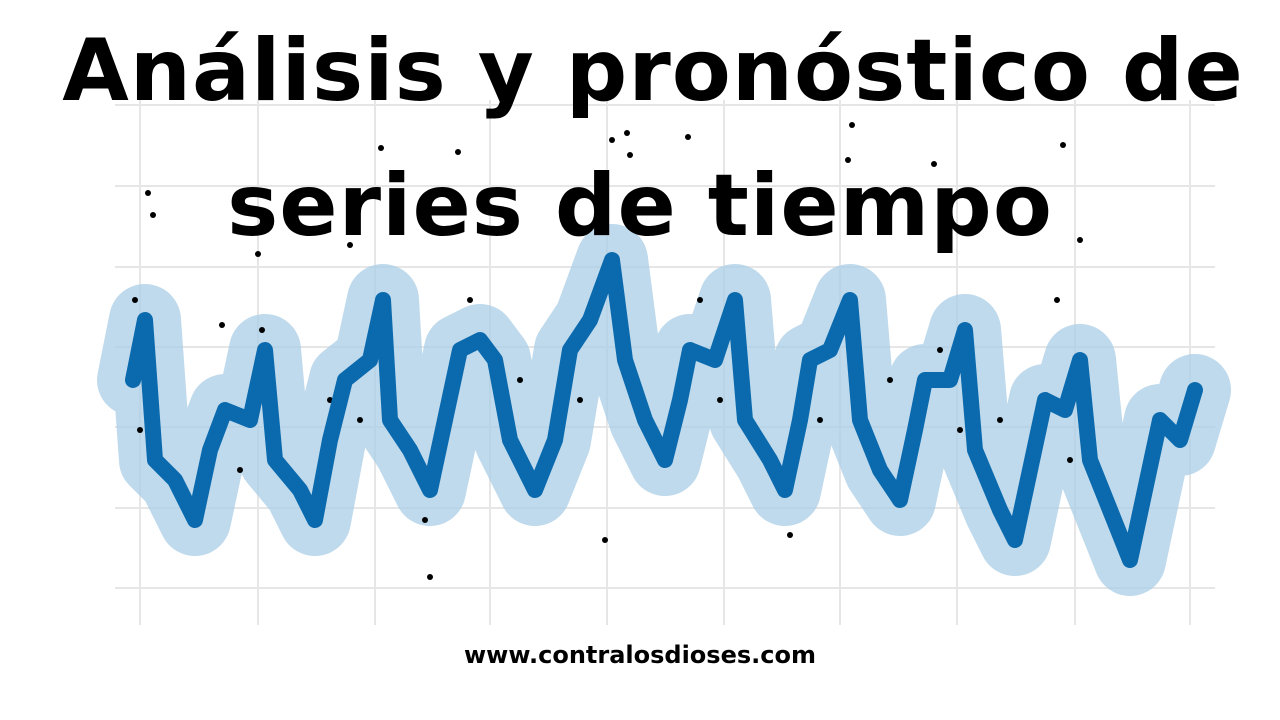  I want to click on website-url: www.contralosdioses.com, so click(640, 655).